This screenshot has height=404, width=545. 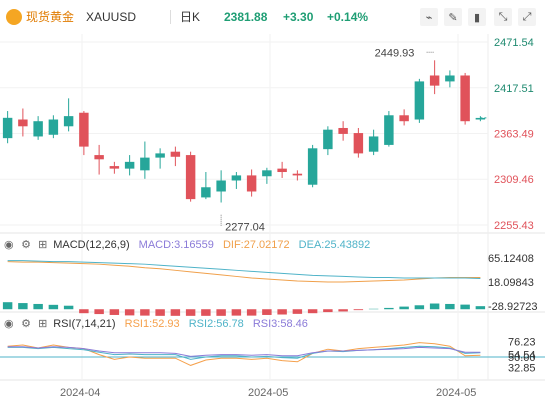 I want to click on price-axis-label: 2363.49, so click(x=514, y=134).